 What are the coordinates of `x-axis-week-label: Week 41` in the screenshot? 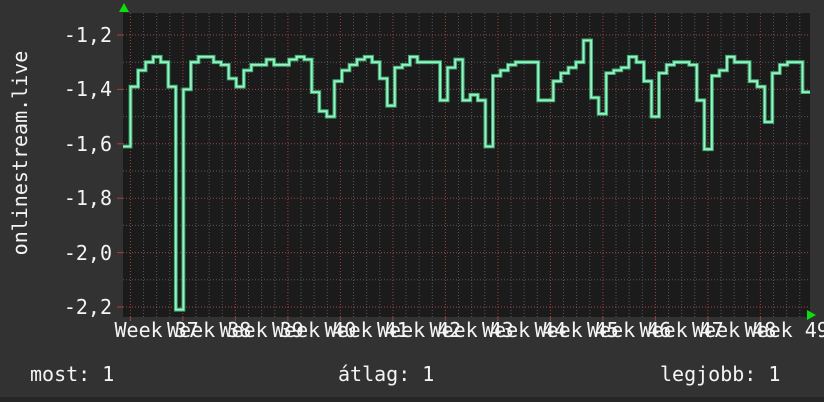 It's located at (366, 330).